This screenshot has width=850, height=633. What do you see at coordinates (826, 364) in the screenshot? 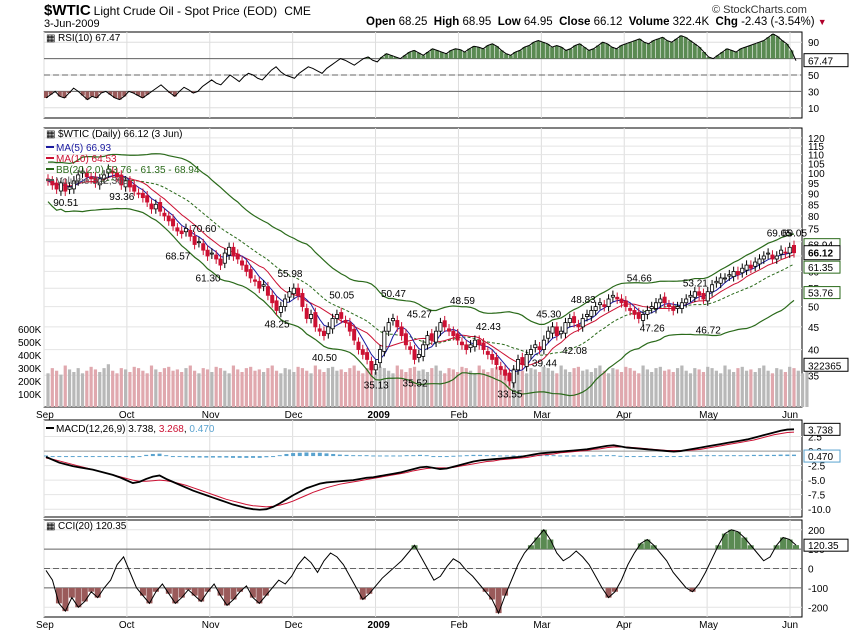
I see `volume-current-box` at bounding box center [826, 364].